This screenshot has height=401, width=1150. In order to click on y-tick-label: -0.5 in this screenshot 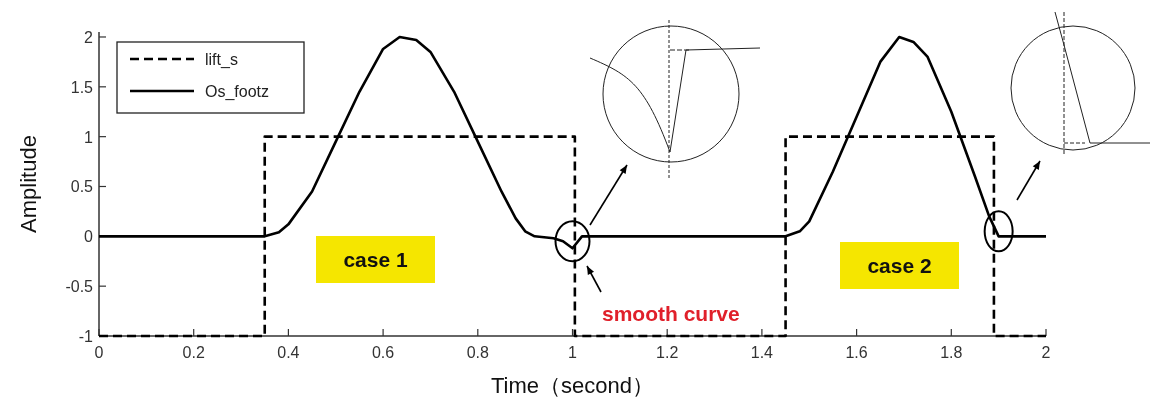, I will do `click(79, 287)`.